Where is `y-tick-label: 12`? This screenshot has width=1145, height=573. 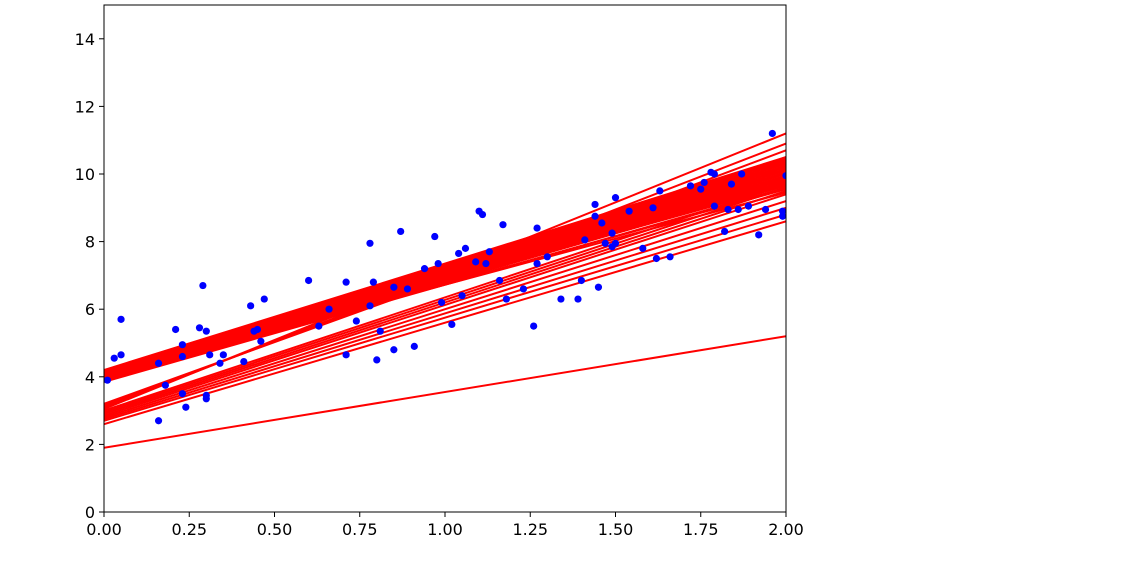 y-tick-label: 12 is located at coordinates (85, 106).